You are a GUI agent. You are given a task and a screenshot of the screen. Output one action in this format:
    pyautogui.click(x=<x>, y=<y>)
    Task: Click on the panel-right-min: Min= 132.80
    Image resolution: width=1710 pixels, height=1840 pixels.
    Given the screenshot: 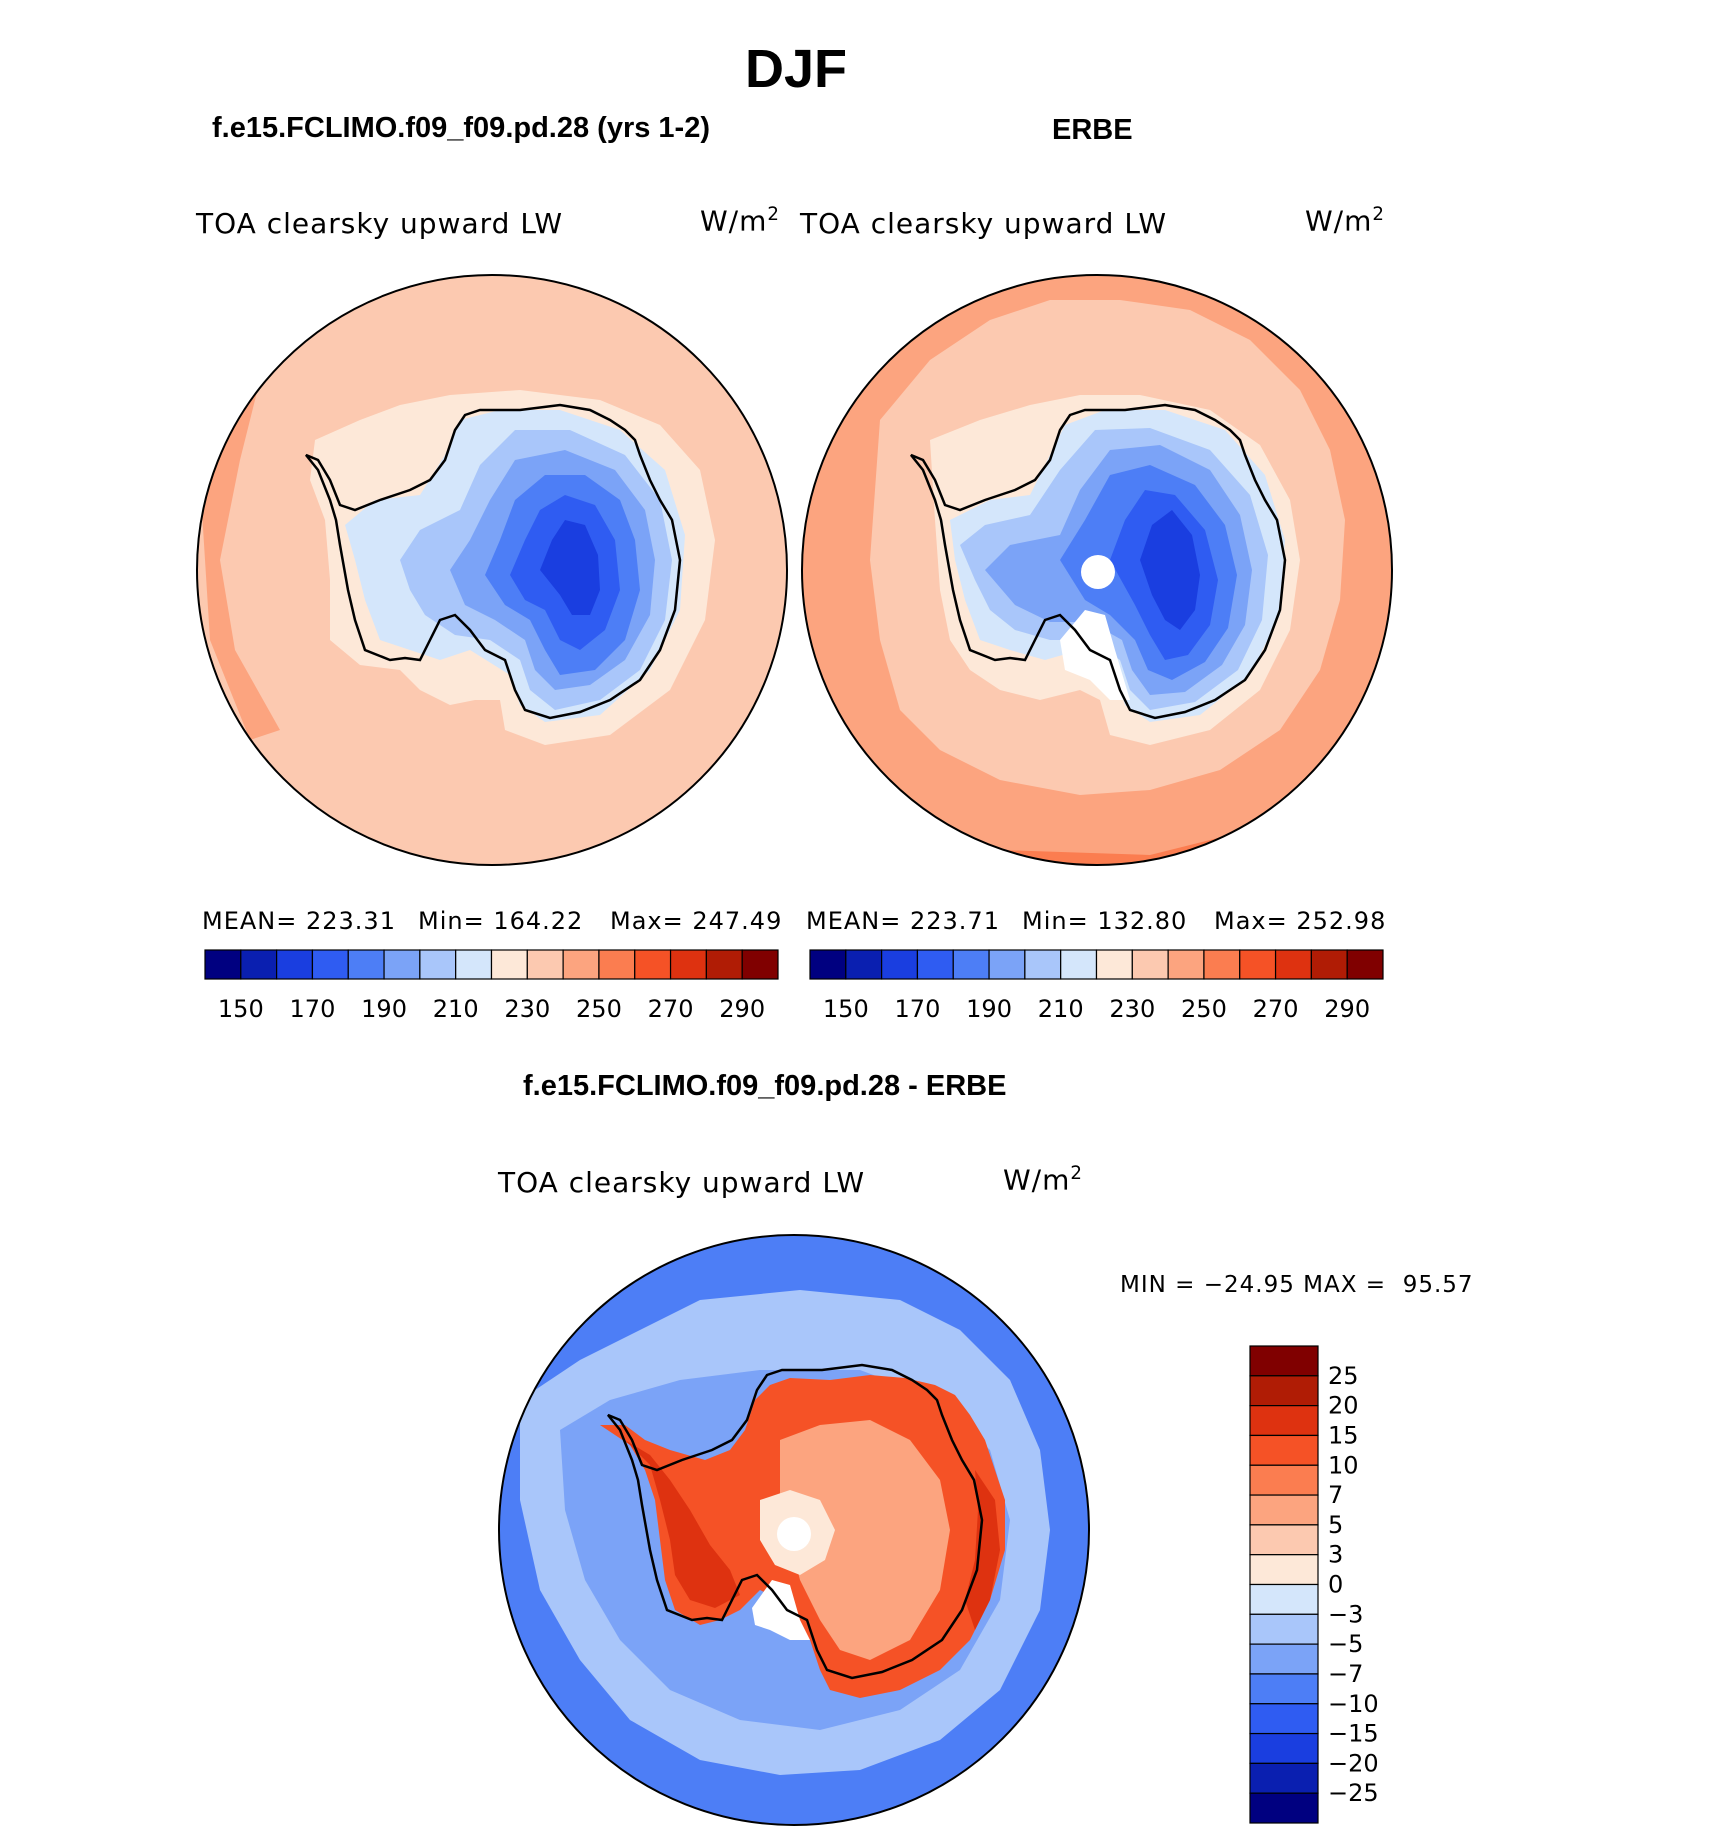 What is the action you would take?
    pyautogui.click(x=1105, y=921)
    